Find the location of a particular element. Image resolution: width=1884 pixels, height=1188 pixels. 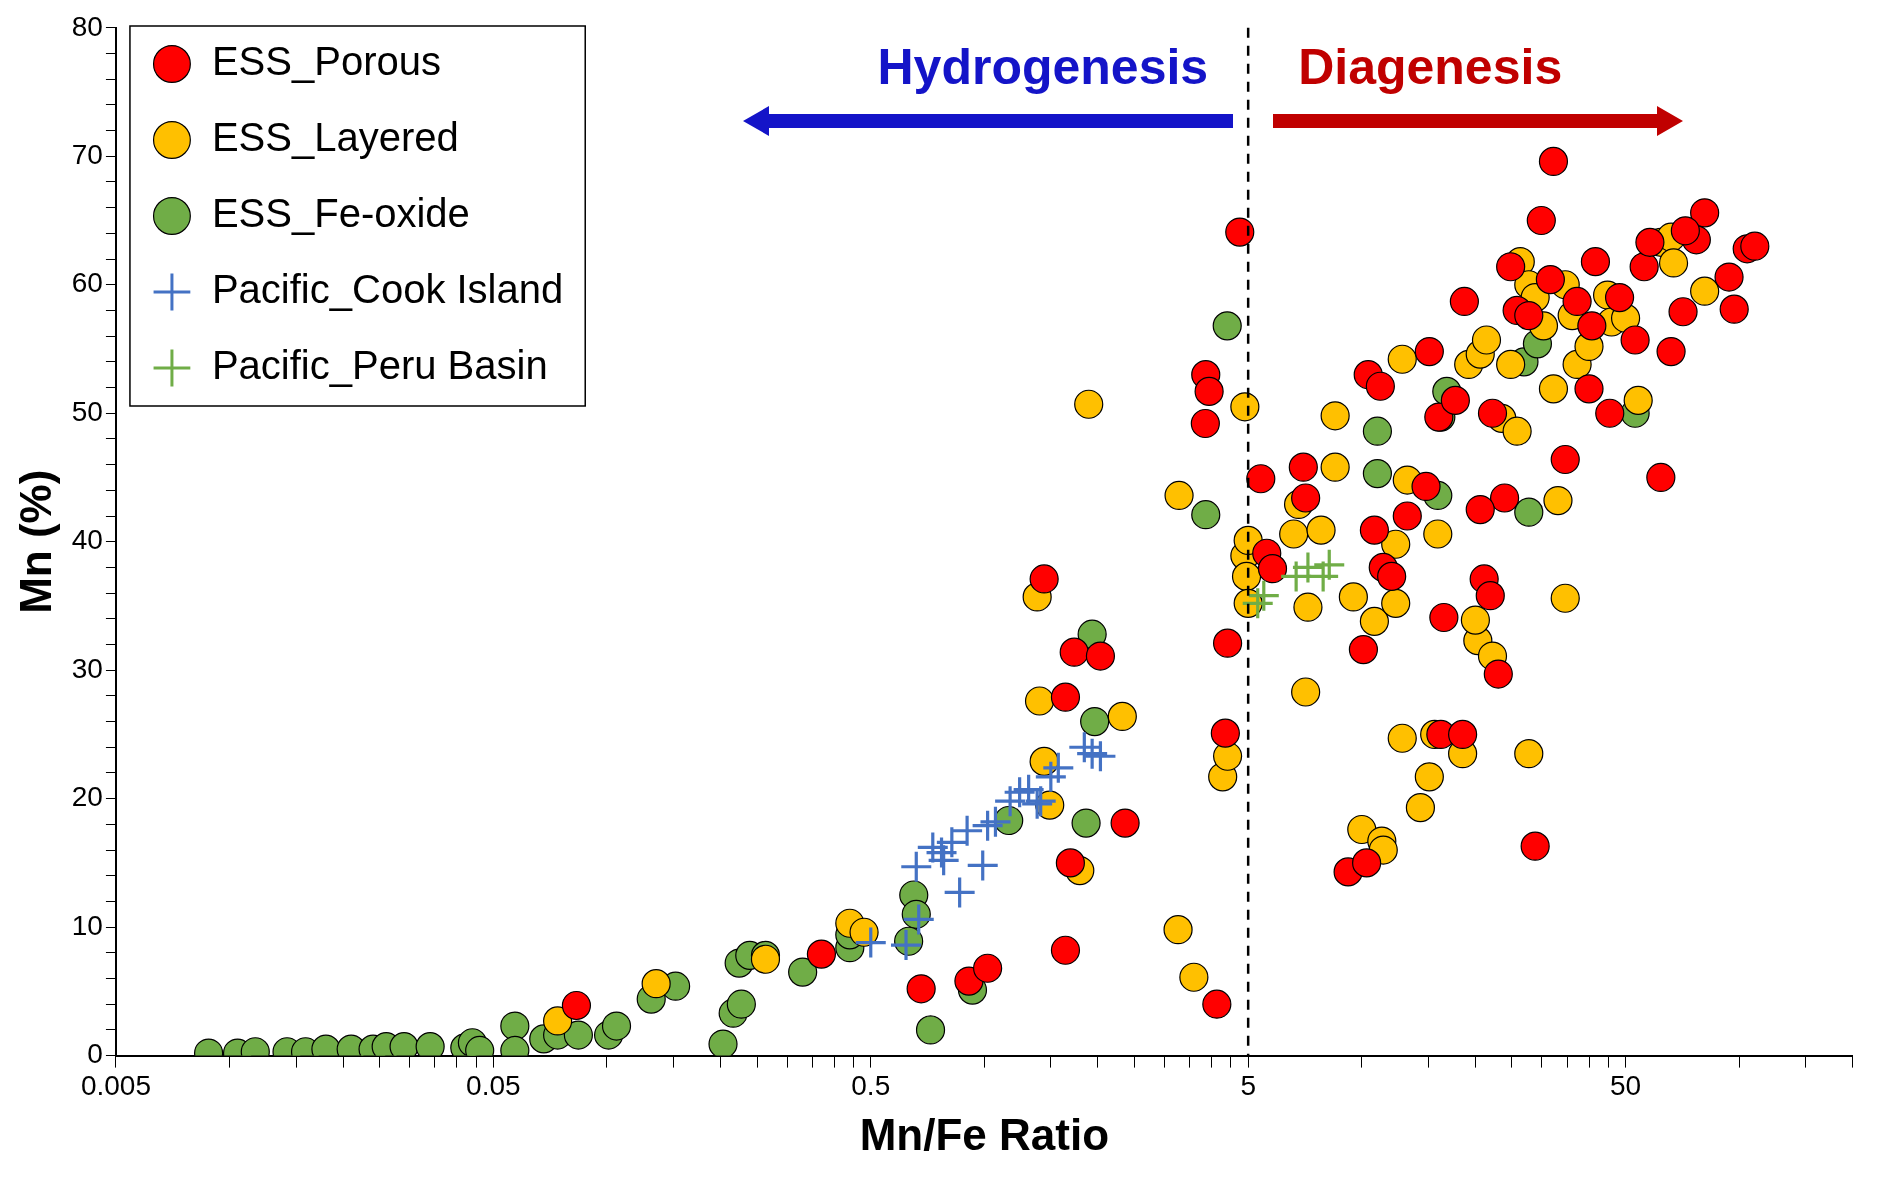

y-tick-label: 40 is located at coordinates (87, 540).